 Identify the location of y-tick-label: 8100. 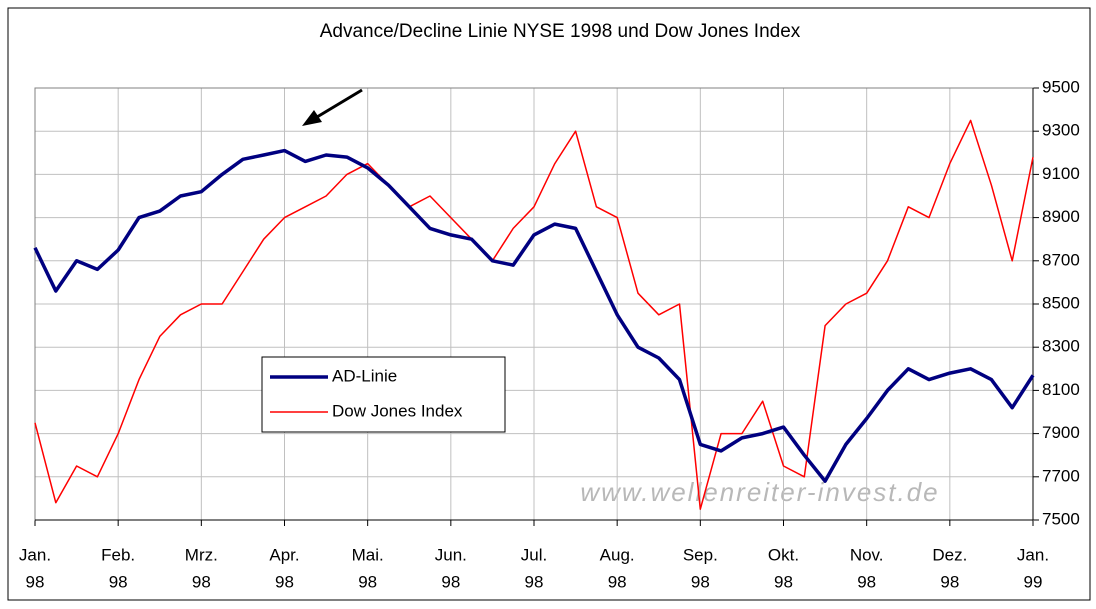
(1061, 389).